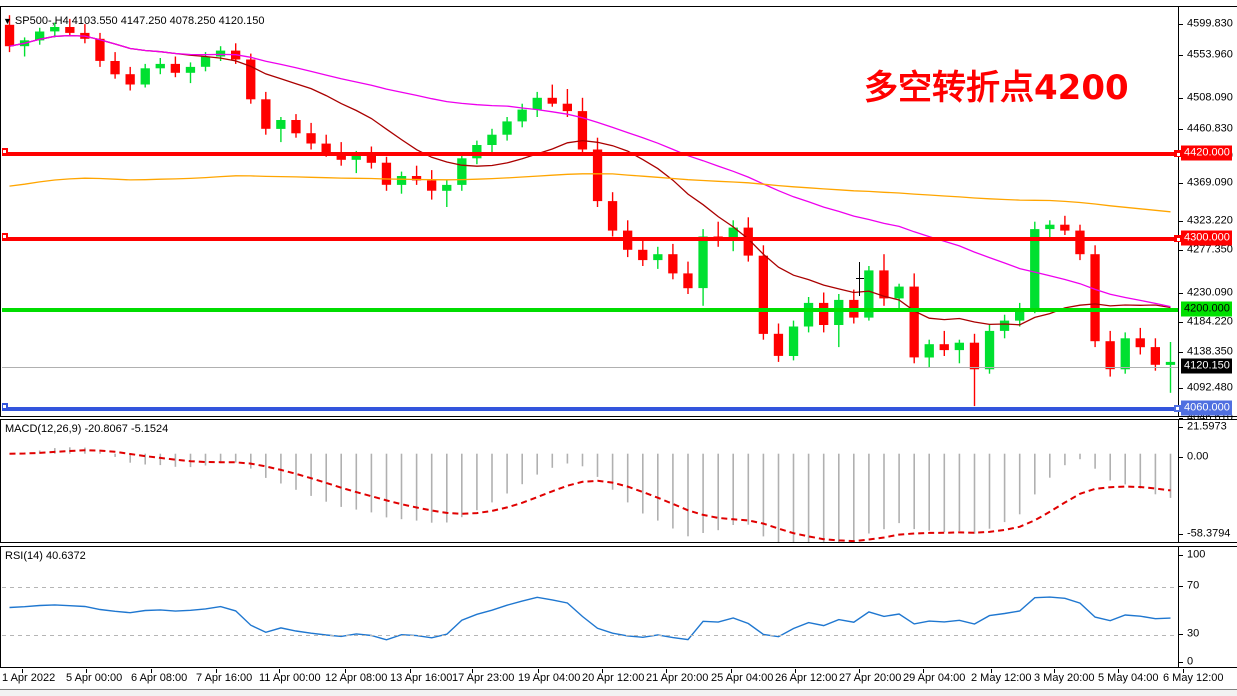 The height and width of the screenshot is (696, 1237). Describe the element at coordinates (1203, 408) in the screenshot. I see `price-tag: 4060.000` at that location.